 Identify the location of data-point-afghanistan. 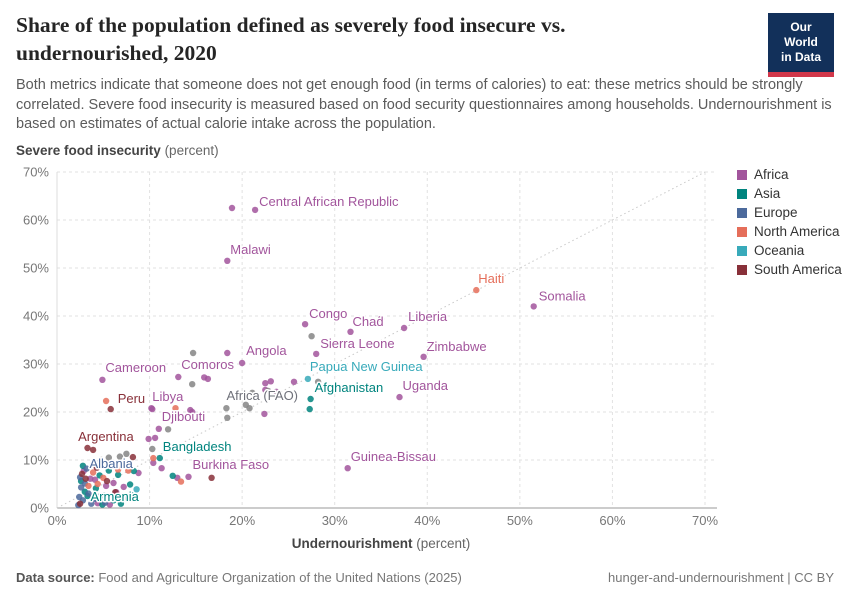
(310, 399).